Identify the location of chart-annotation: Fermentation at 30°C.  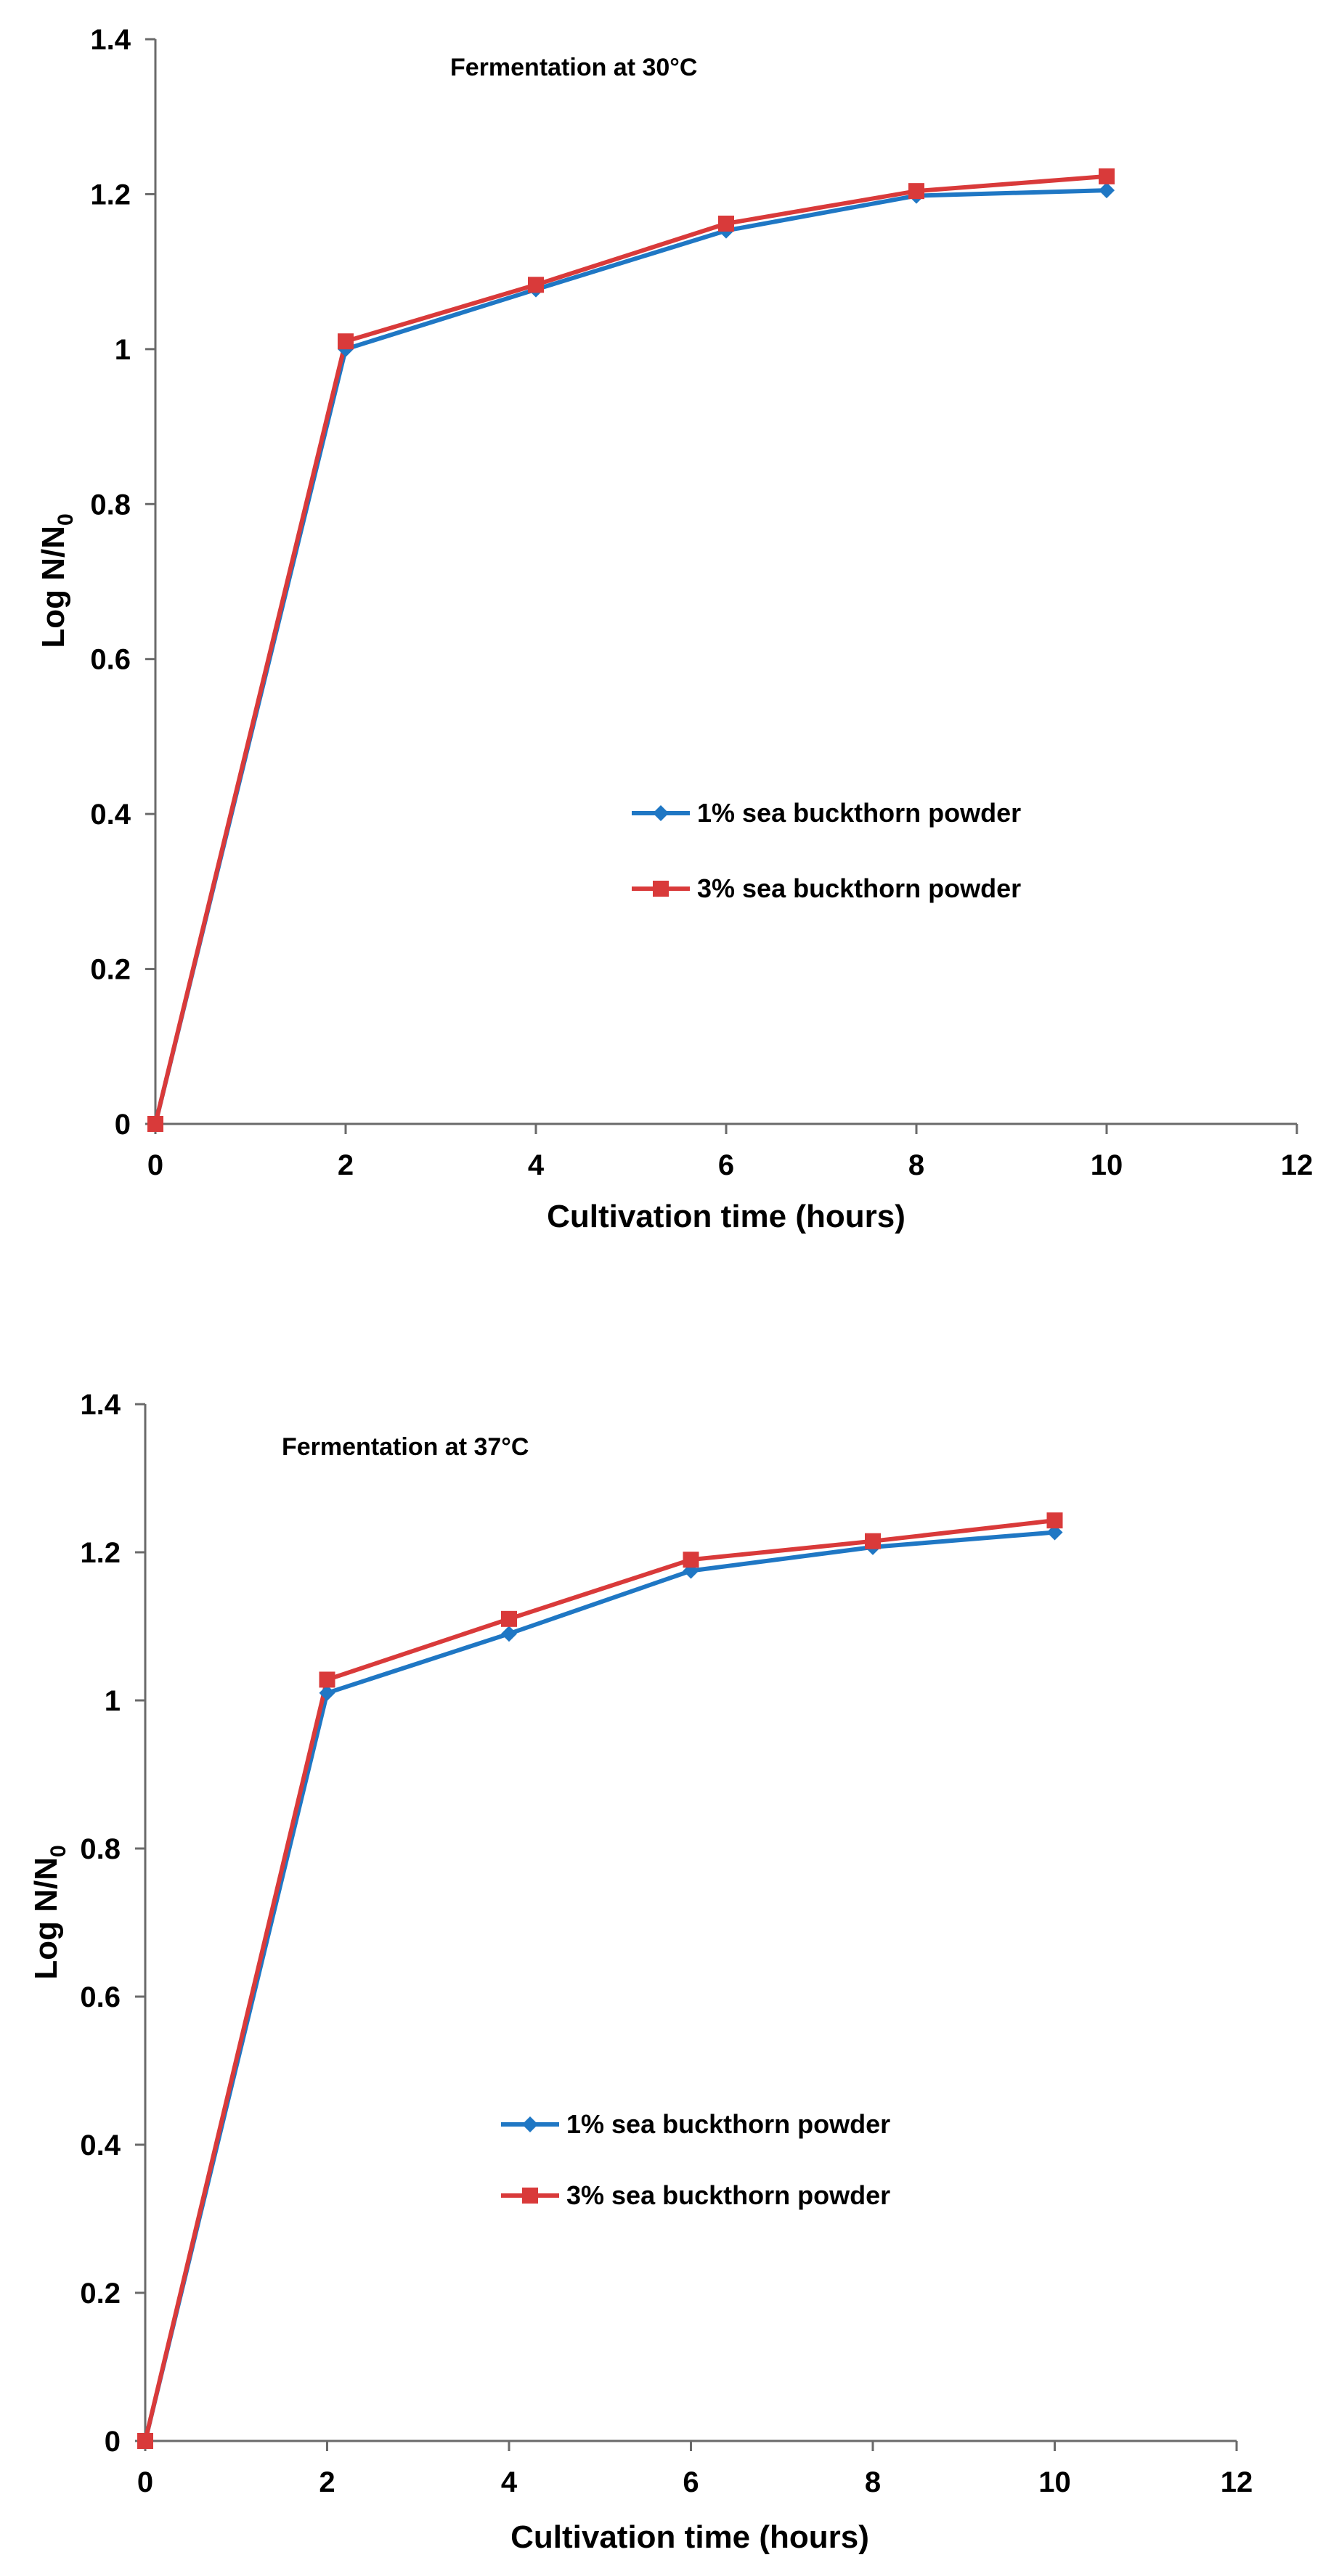
(573, 67).